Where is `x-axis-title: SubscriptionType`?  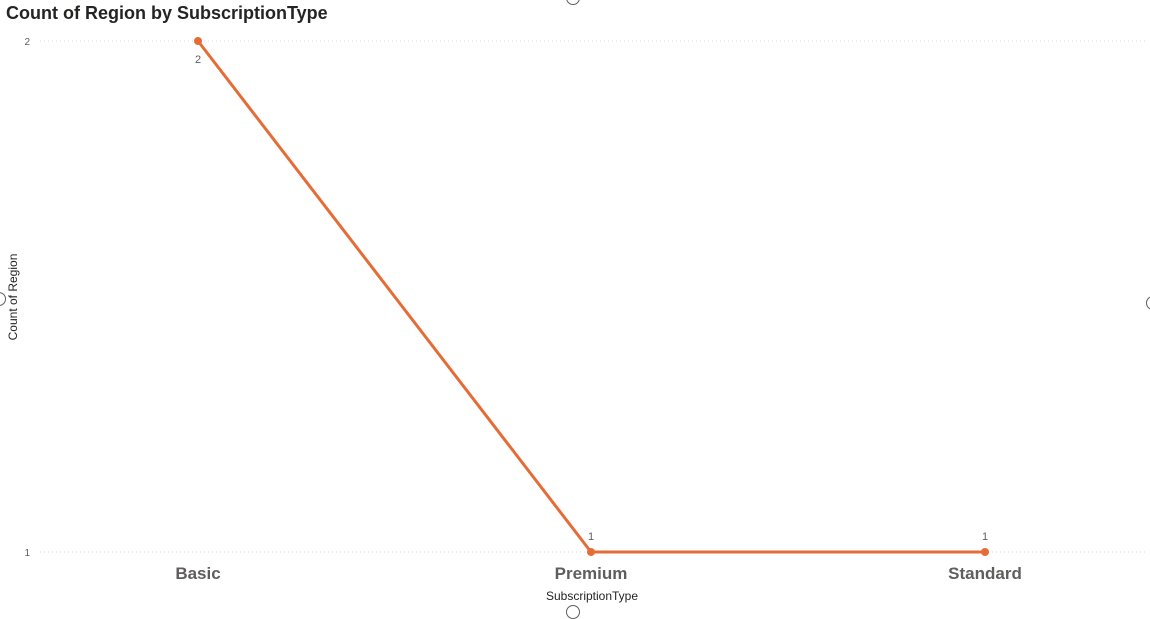 x-axis-title: SubscriptionType is located at coordinates (592, 596).